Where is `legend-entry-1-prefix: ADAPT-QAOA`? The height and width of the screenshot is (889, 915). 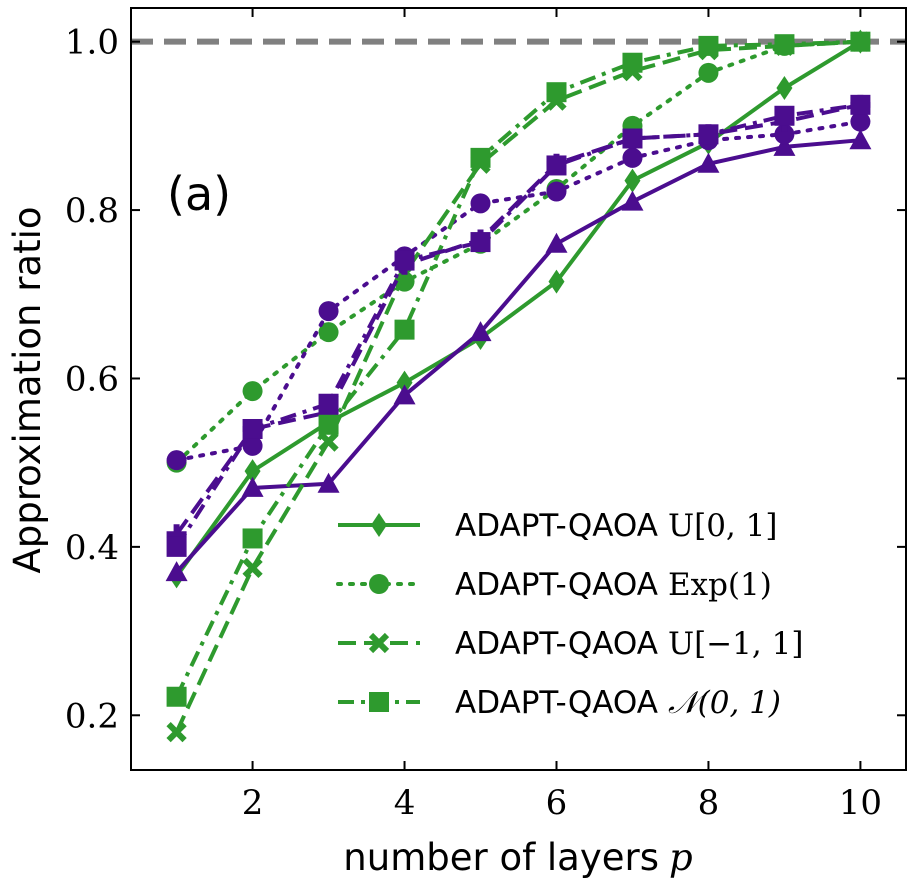
legend-entry-1-prefix: ADAPT-QAOA is located at coordinates (556, 585).